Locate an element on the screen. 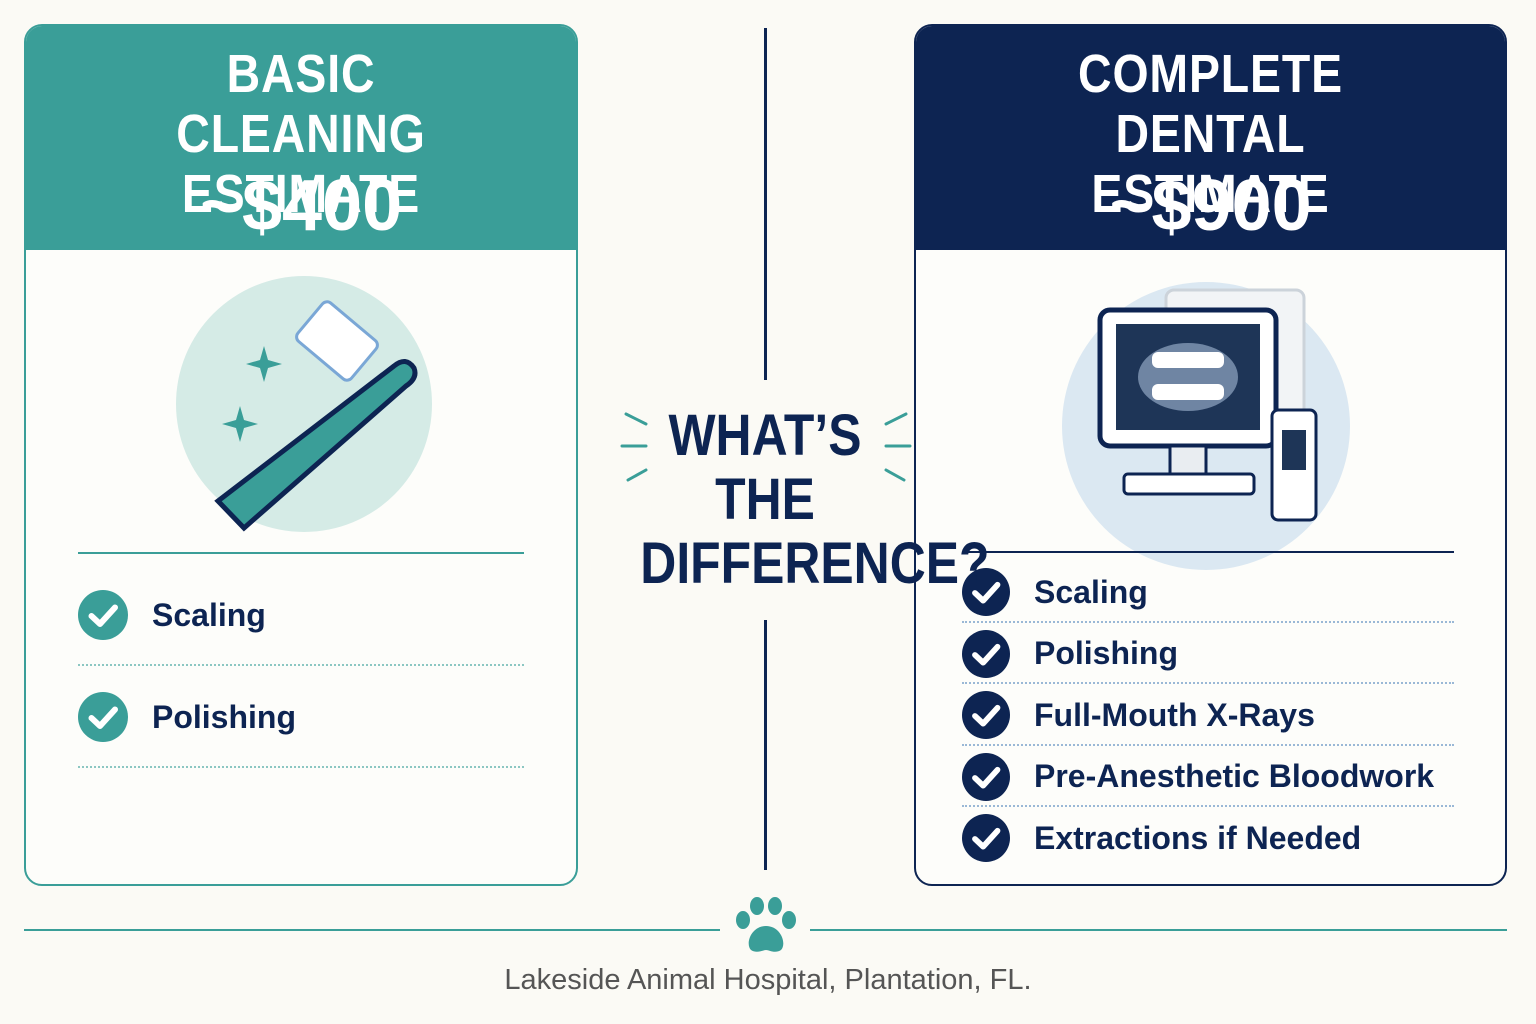 Image resolution: width=1536 pixels, height=1024 pixels. toothbrush-icon is located at coordinates (304, 404).